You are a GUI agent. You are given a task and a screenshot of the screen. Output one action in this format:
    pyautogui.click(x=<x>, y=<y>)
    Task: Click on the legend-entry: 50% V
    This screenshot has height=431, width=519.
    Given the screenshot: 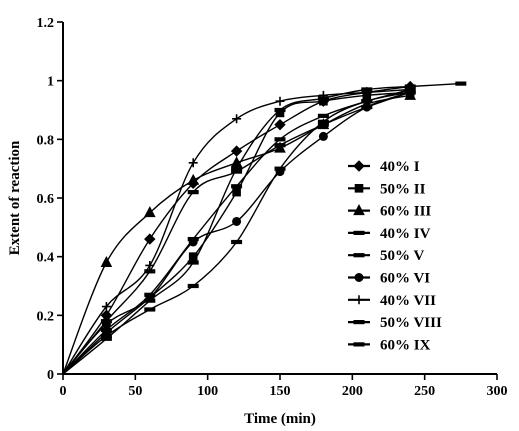 What is the action you would take?
    pyautogui.click(x=386, y=256)
    